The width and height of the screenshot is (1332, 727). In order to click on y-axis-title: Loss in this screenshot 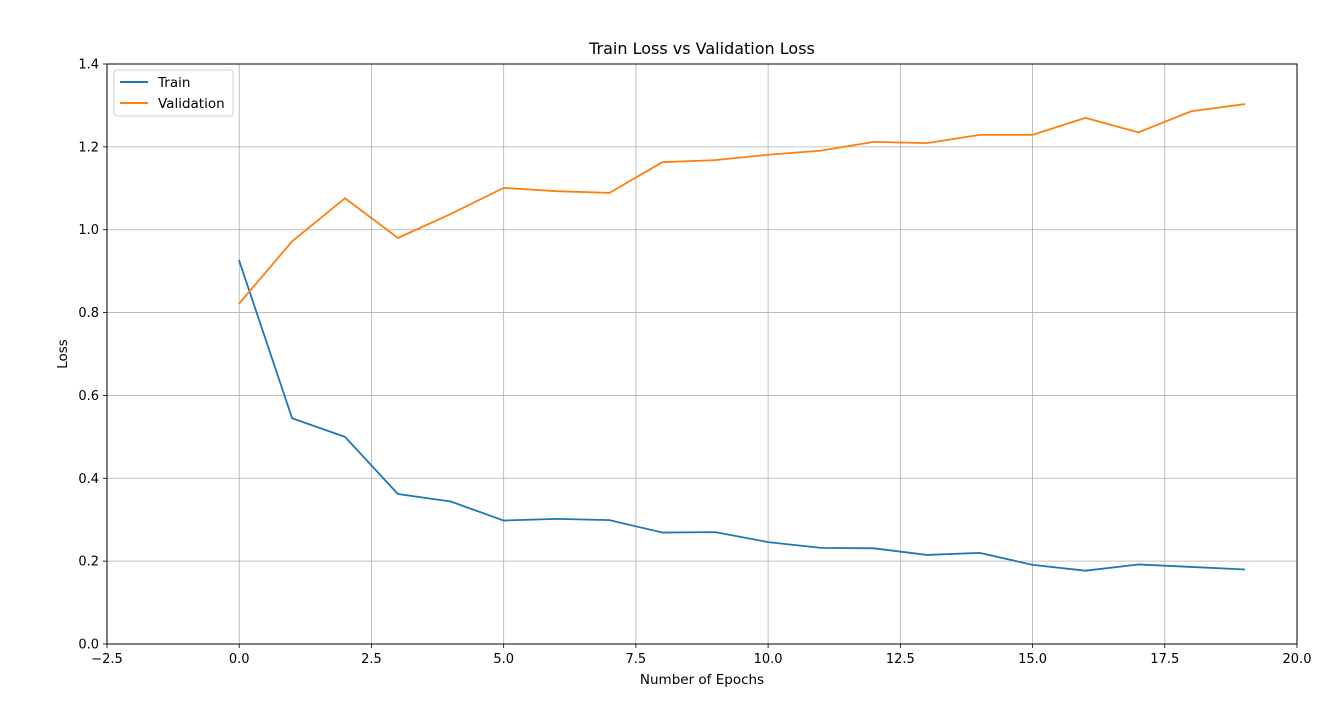, I will do `click(63, 354)`.